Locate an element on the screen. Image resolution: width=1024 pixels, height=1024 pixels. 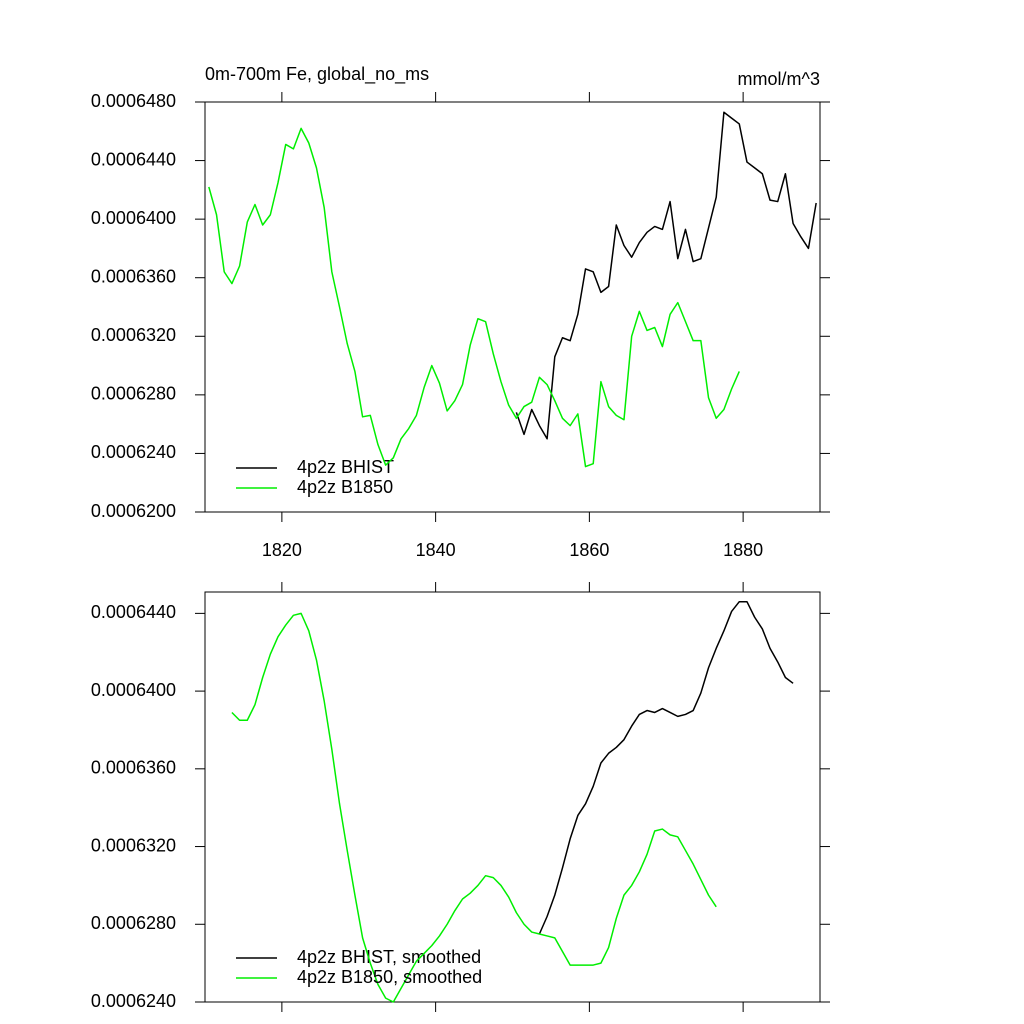
y-tick-label: 0.0006480 is located at coordinates (133, 101).